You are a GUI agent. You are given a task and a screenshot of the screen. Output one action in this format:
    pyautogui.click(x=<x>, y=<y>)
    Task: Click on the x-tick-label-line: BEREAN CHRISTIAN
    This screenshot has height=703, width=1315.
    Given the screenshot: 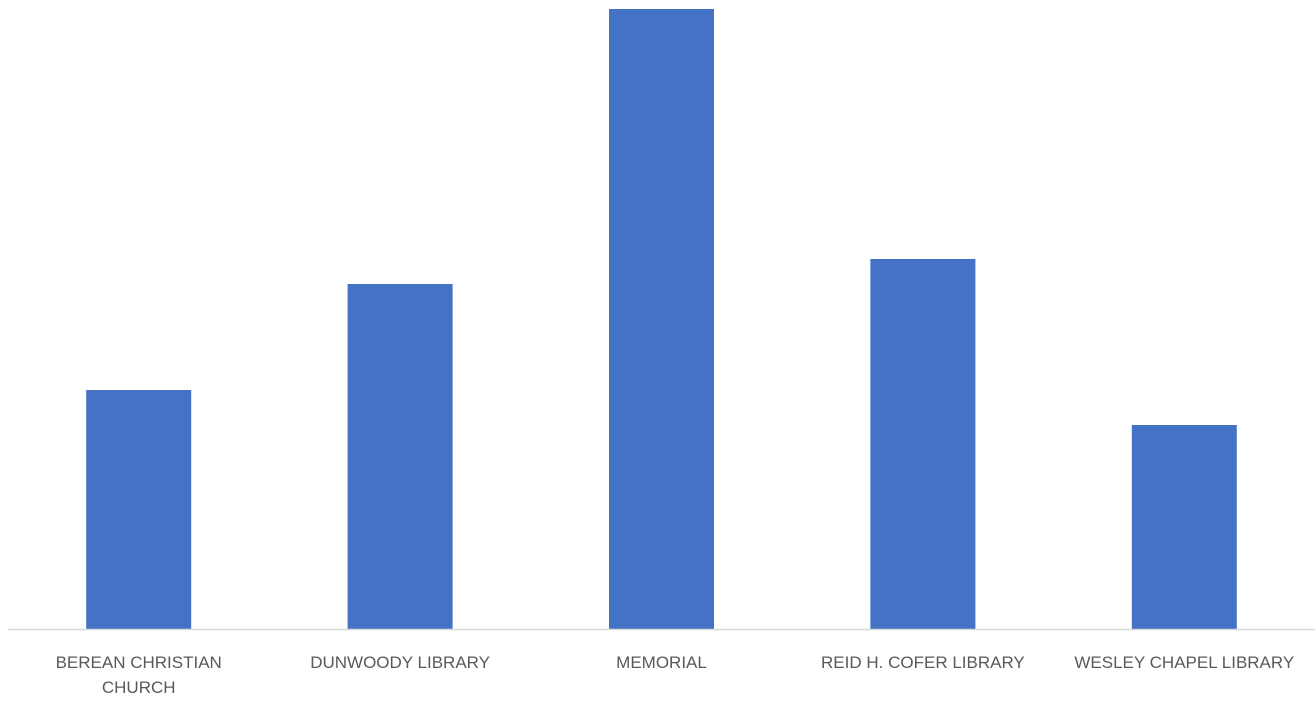 What is the action you would take?
    pyautogui.click(x=139, y=662)
    